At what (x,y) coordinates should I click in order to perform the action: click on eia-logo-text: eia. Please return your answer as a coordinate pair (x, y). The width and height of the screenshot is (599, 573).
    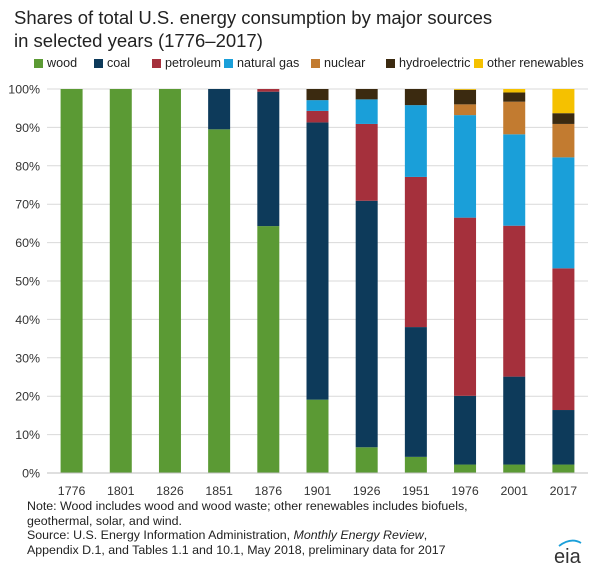
    Looking at the image, I should click on (568, 556).